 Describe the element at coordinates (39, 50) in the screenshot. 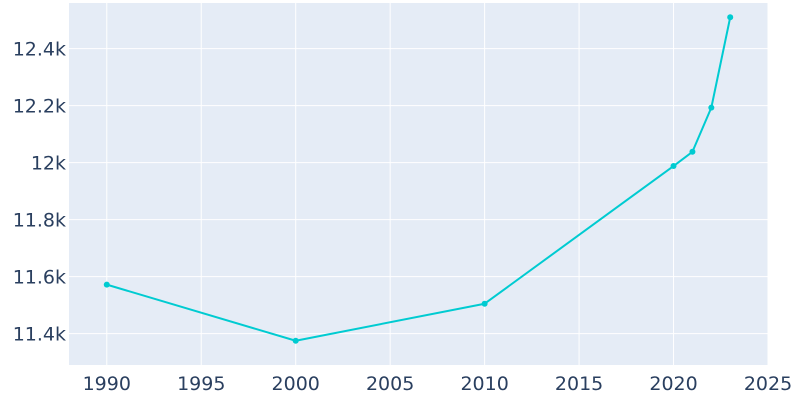

I see `y-tick-label: 12.4k` at that location.